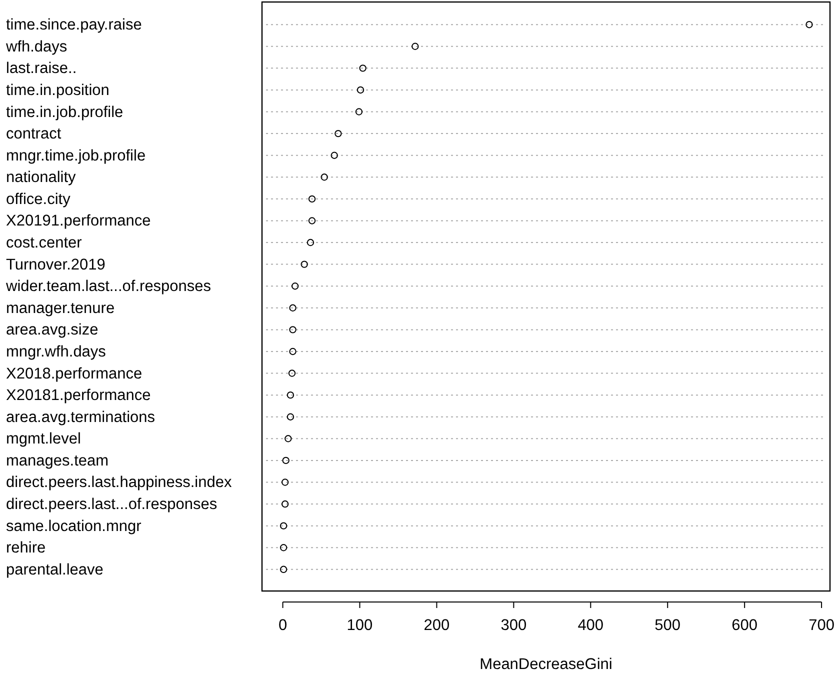  Describe the element at coordinates (74, 25) in the screenshot. I see `y-tick-label: time.since.pay.raise` at that location.